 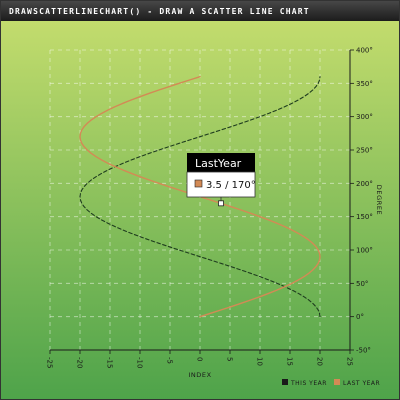 I want to click on y-tick-label: 150°, so click(x=364, y=217).